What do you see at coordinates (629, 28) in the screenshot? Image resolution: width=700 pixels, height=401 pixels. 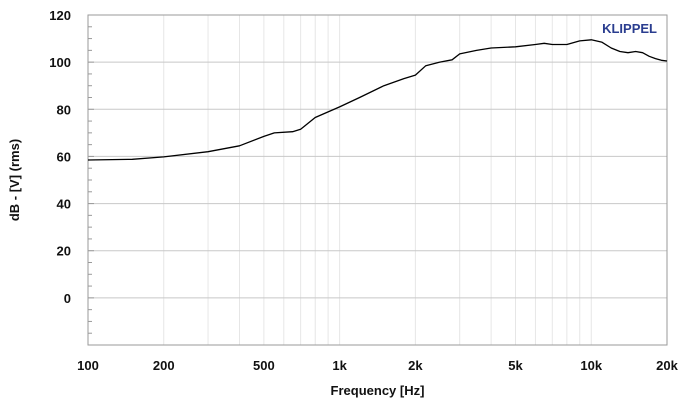 I see `brand-label: KLIPPEL` at bounding box center [629, 28].